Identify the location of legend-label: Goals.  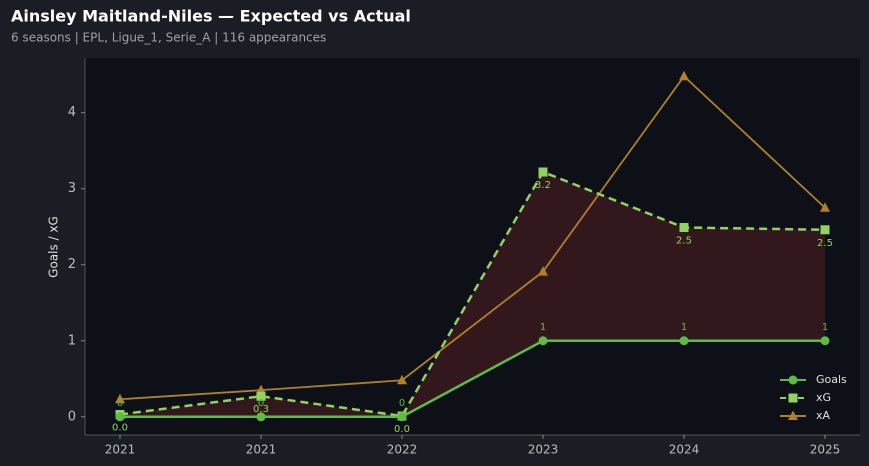
(831, 379).